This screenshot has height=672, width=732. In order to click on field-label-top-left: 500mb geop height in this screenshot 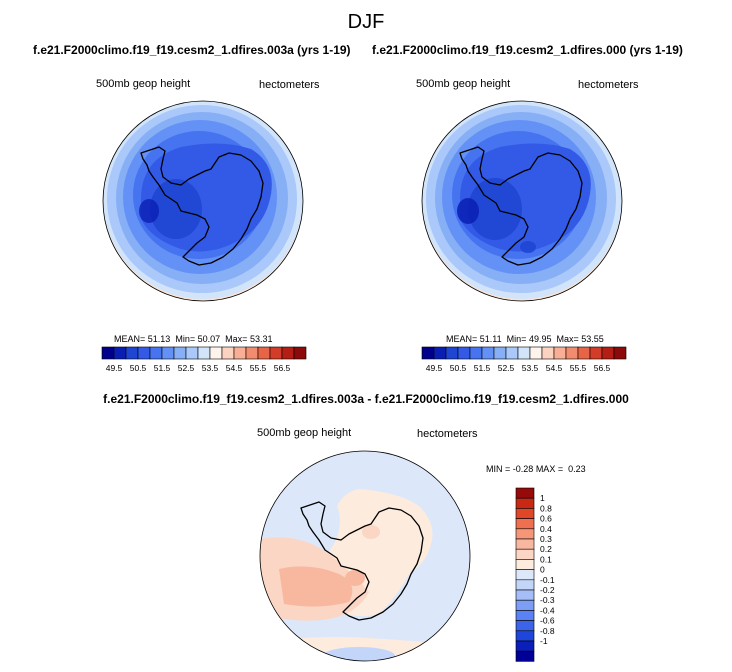, I will do `click(143, 84)`.